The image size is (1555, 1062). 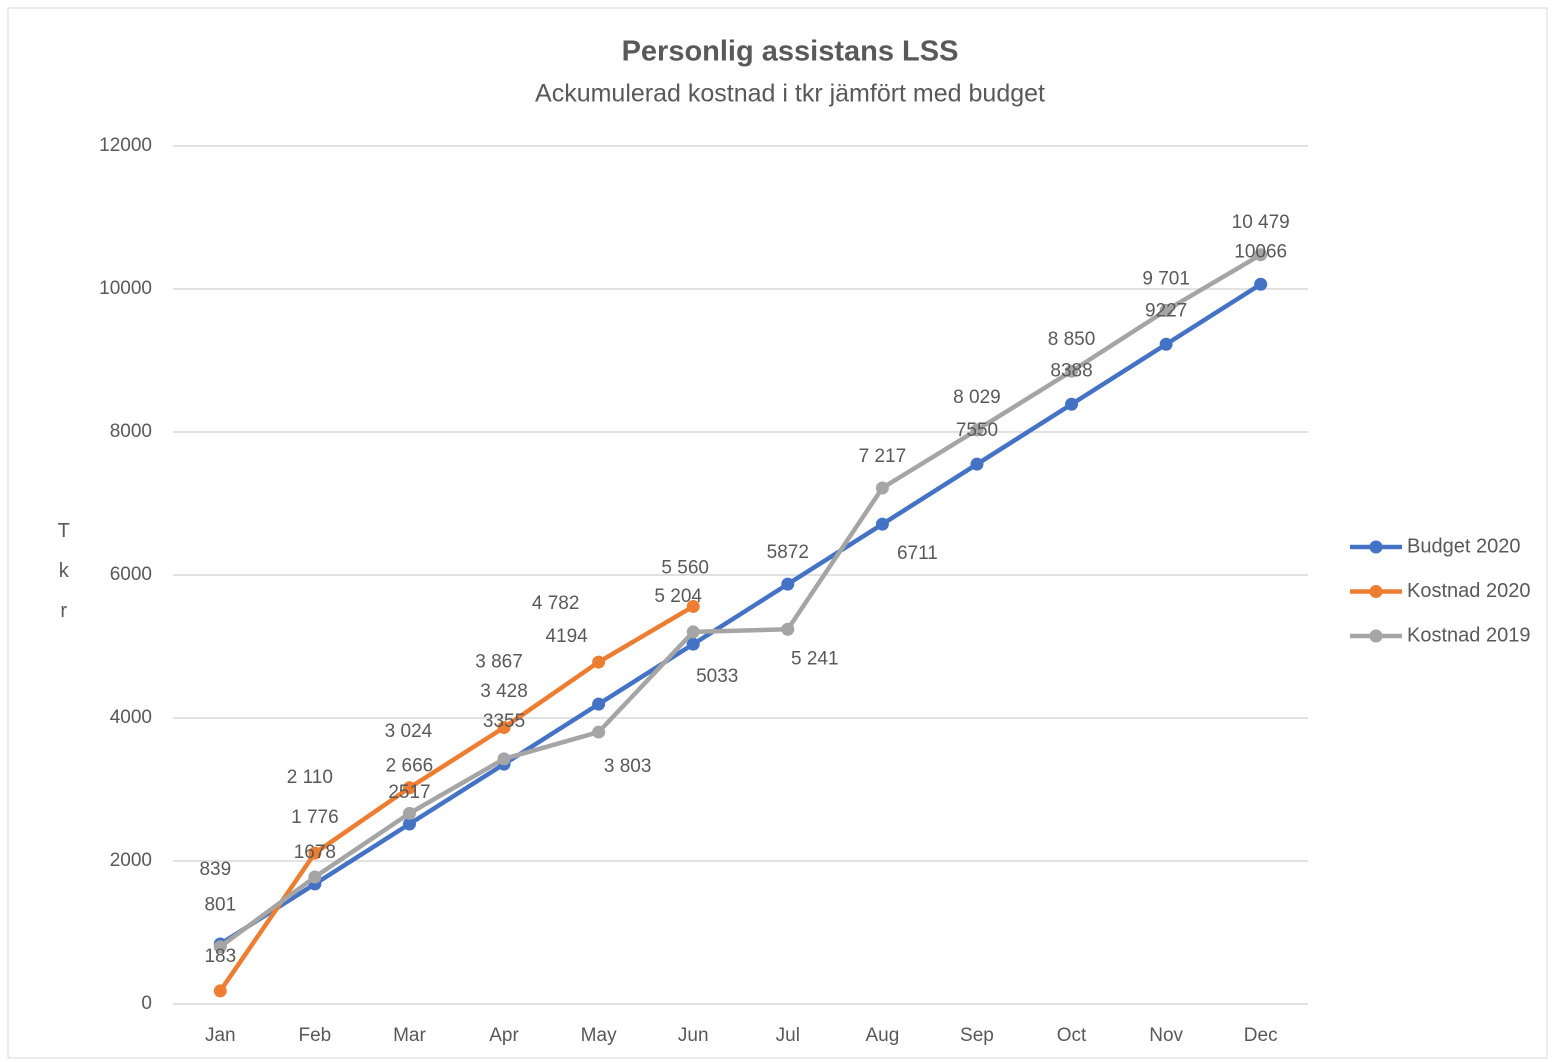 What do you see at coordinates (1468, 591) in the screenshot?
I see `legend-label: Kostnad 2020` at bounding box center [1468, 591].